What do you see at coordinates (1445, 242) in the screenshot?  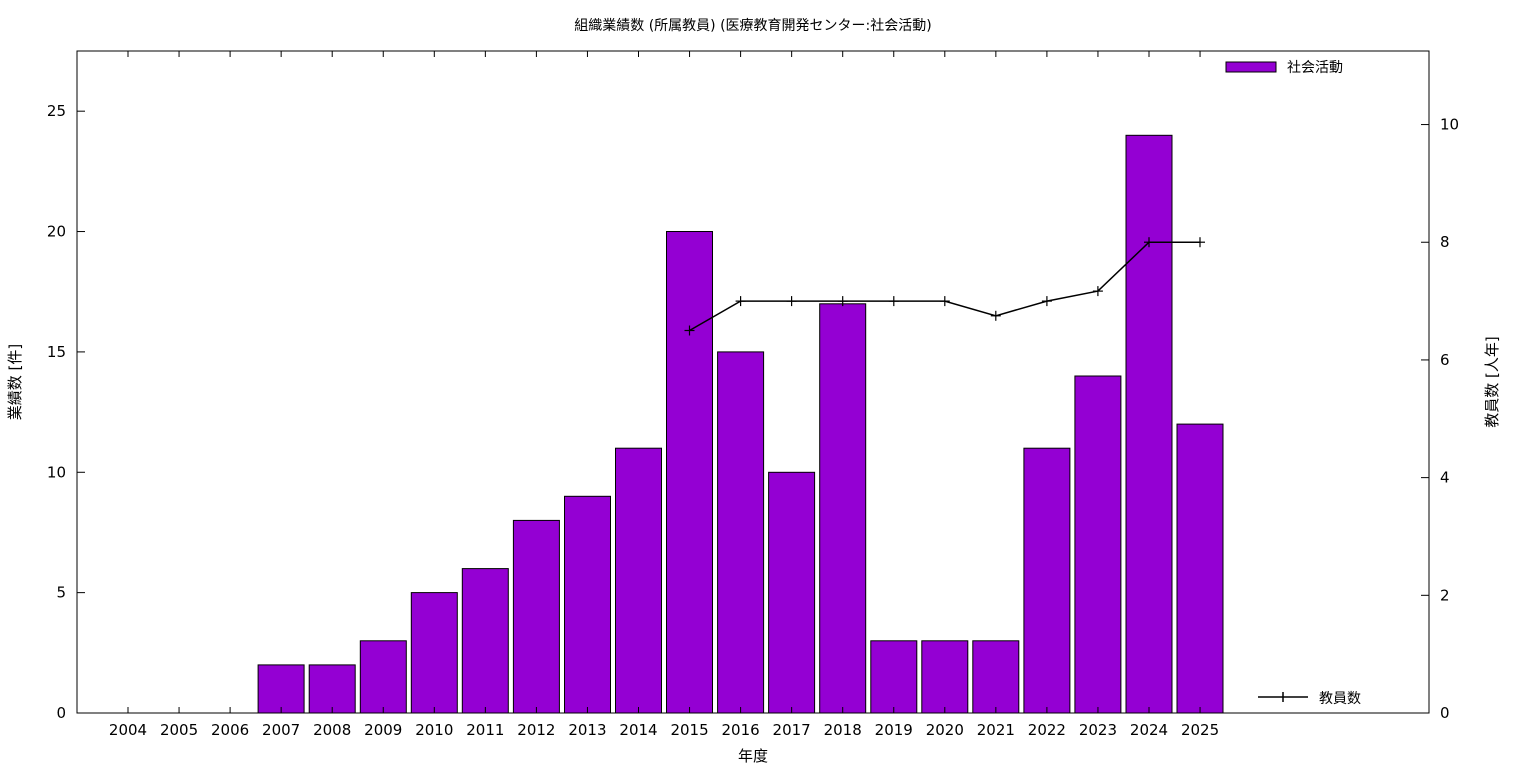 I see `y2-tick-label: 8` at bounding box center [1445, 242].